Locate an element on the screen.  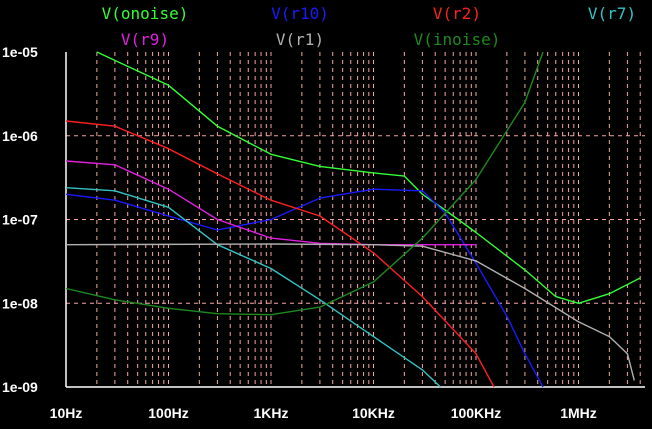
x-tick-label: 100Hz is located at coordinates (168, 413).